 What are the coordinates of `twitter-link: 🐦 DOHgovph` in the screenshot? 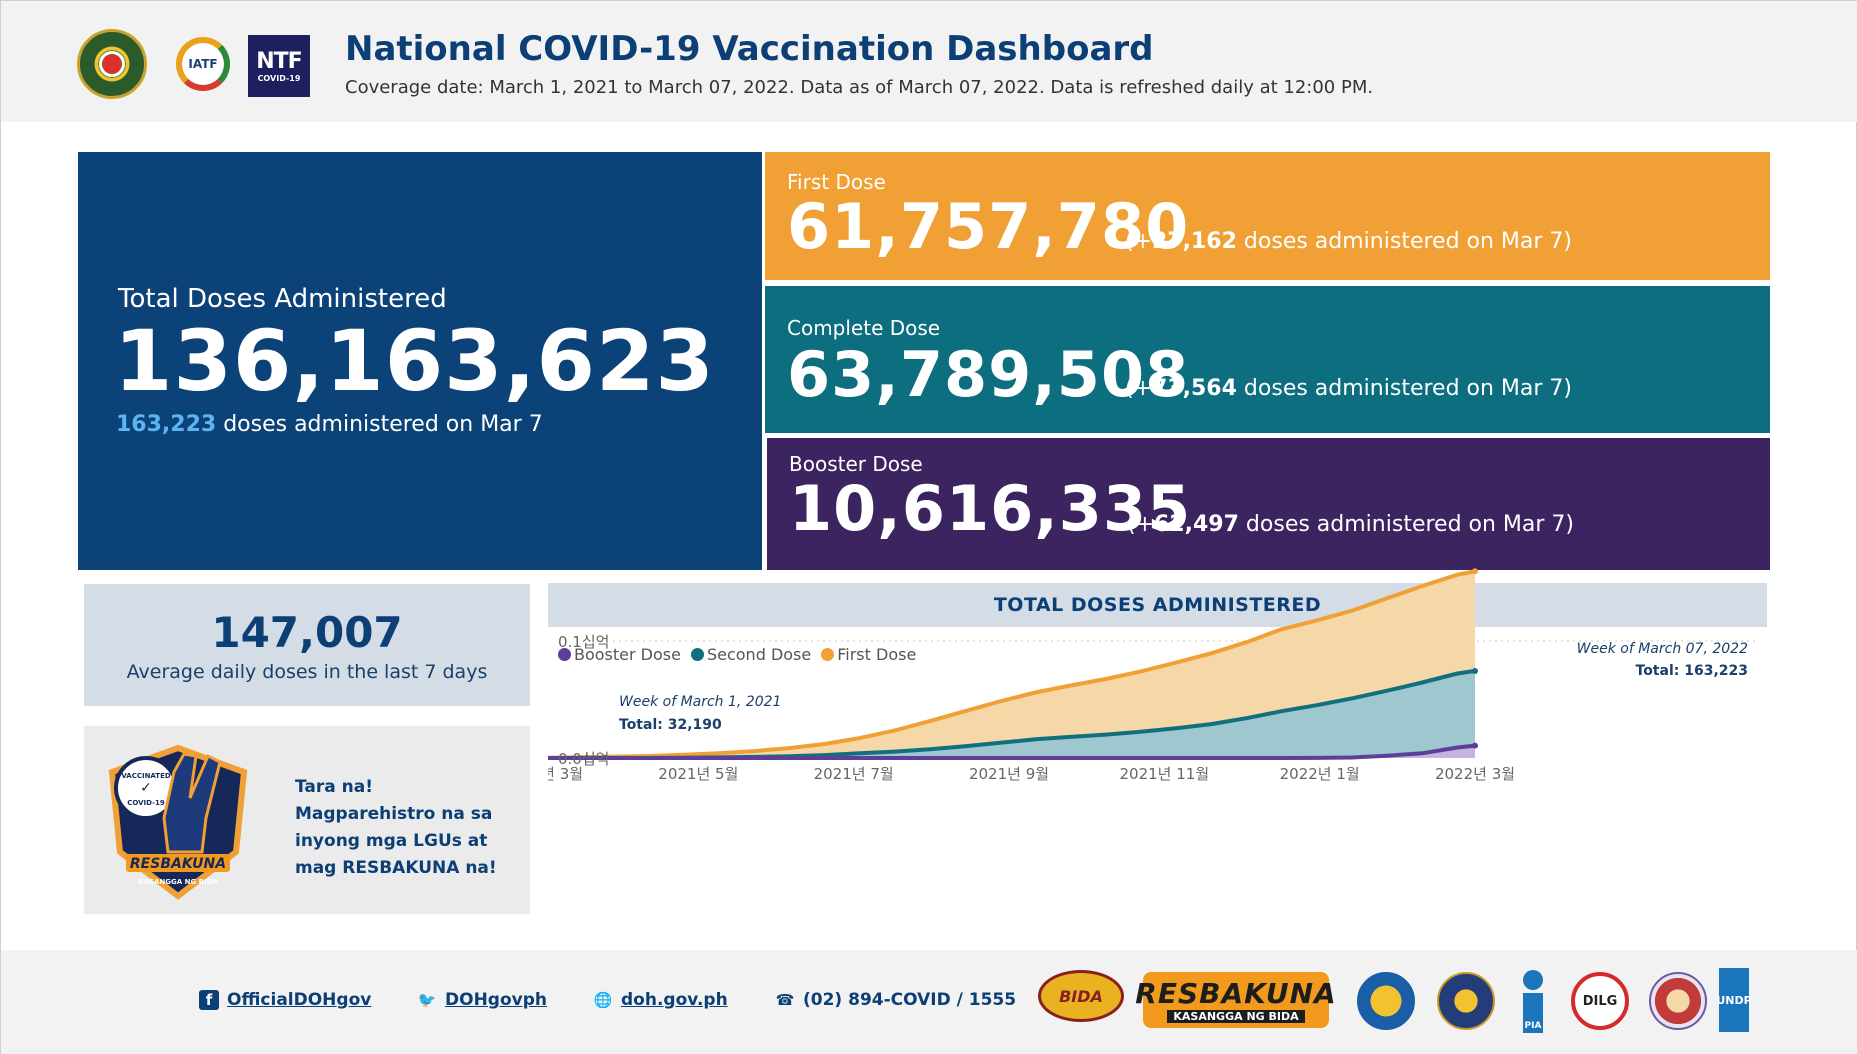 It's located at (482, 1000).